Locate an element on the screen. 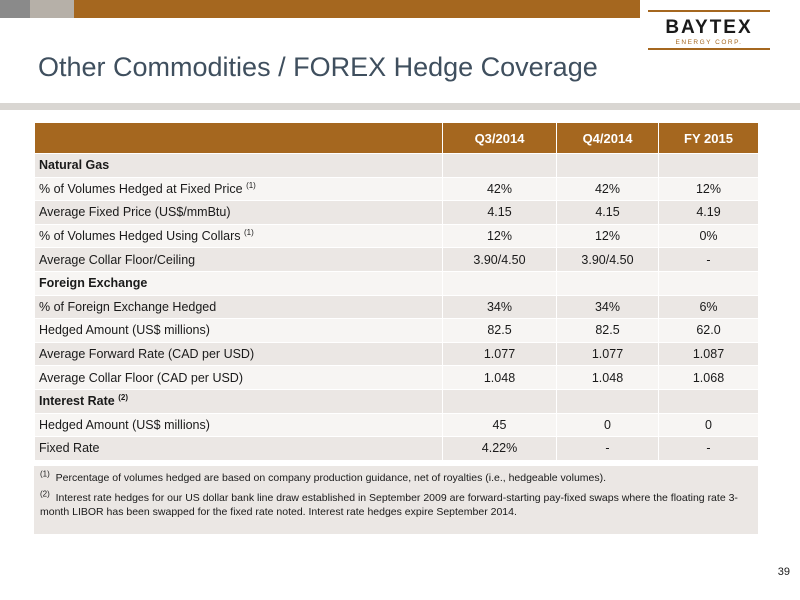 The height and width of the screenshot is (600, 800). cell-fy-2015: 6% is located at coordinates (708, 307).